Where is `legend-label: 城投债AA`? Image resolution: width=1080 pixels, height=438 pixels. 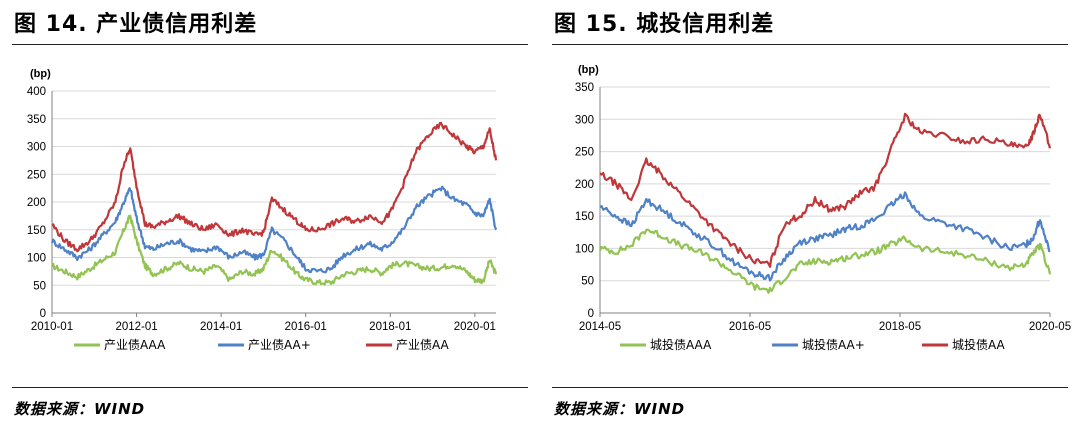
legend-label: 城投债AA is located at coordinates (979, 344).